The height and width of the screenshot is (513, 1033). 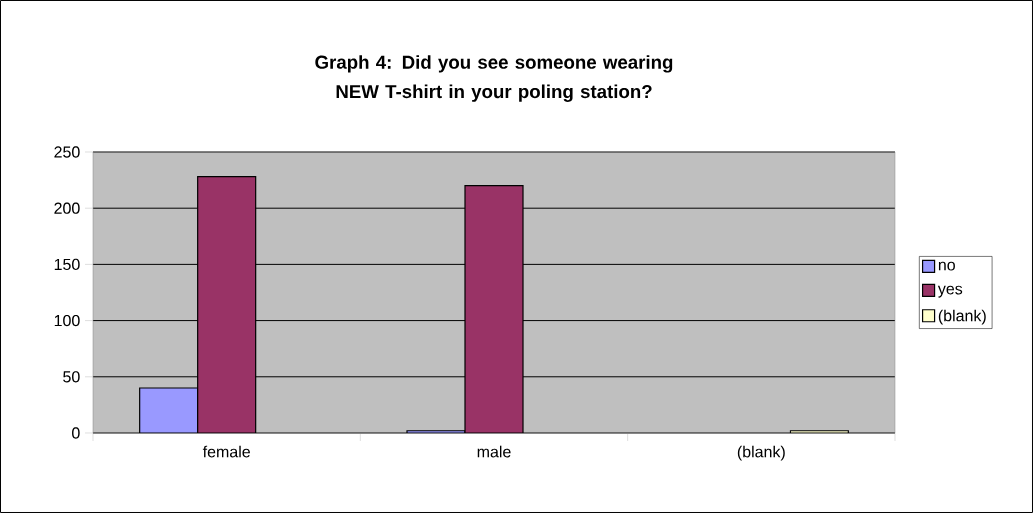 I want to click on y-tick-label: 150, so click(x=67, y=264).